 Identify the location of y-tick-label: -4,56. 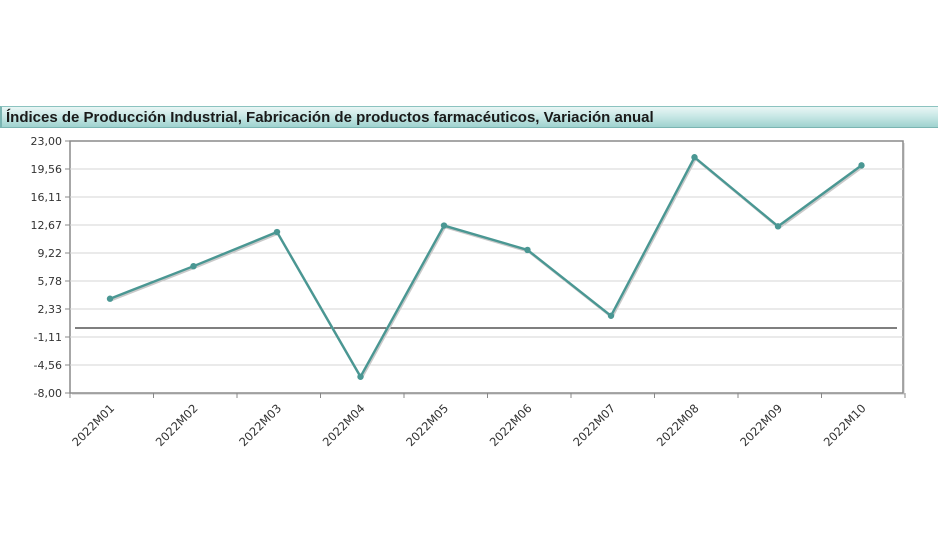
(48, 365).